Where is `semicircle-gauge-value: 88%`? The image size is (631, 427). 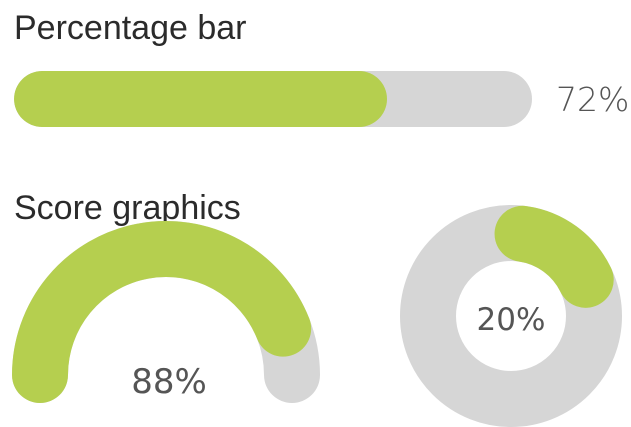 semicircle-gauge-value: 88% is located at coordinates (169, 382).